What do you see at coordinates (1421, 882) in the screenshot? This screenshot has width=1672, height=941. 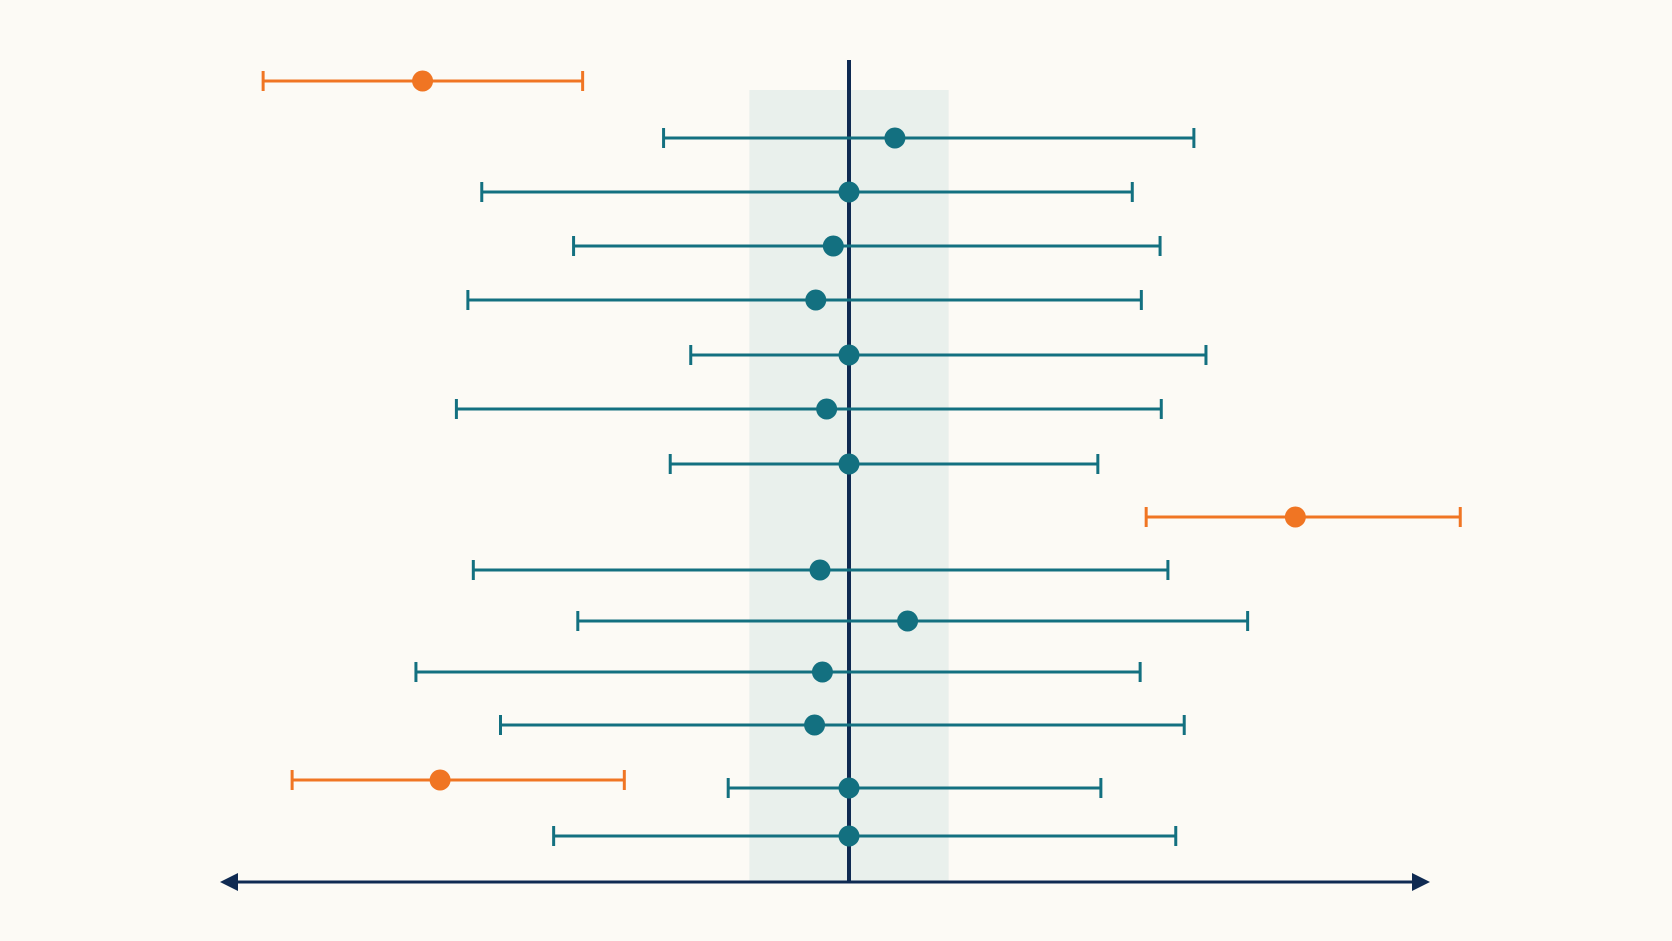 I see `x-axis-right-arrow` at bounding box center [1421, 882].